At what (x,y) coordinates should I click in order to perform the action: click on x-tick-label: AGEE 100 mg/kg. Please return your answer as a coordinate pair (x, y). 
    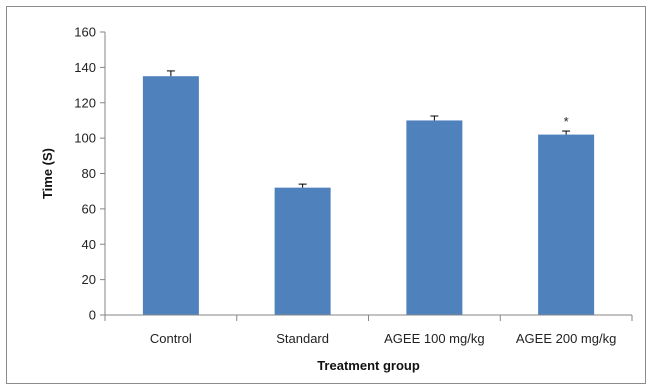
    Looking at the image, I should click on (434, 338).